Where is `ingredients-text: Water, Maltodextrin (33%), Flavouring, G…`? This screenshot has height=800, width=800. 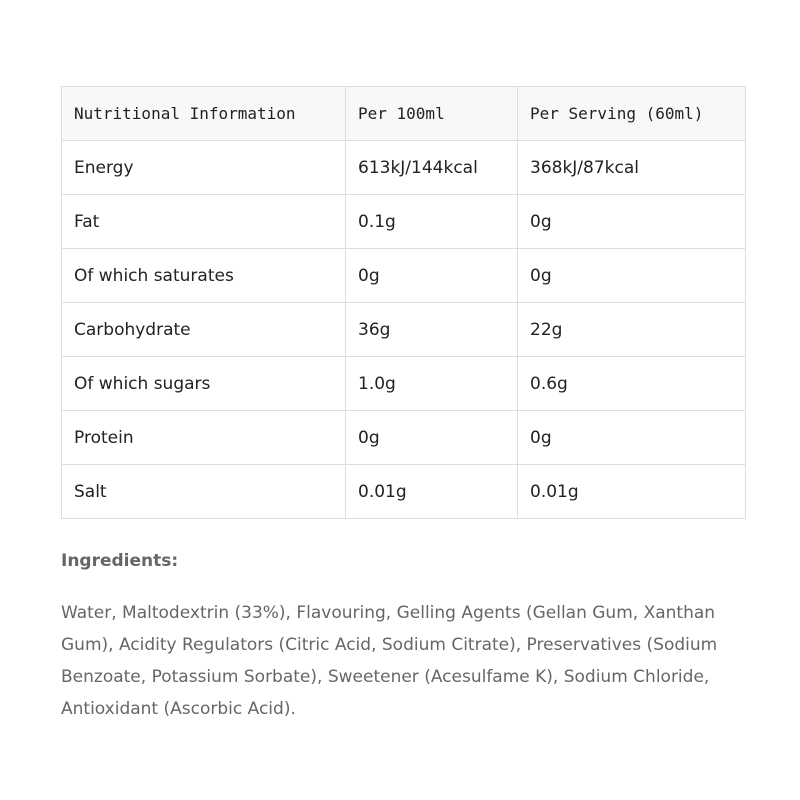 ingredients-text: Water, Maltodextrin (33%), Flavouring, G… is located at coordinates (389, 661).